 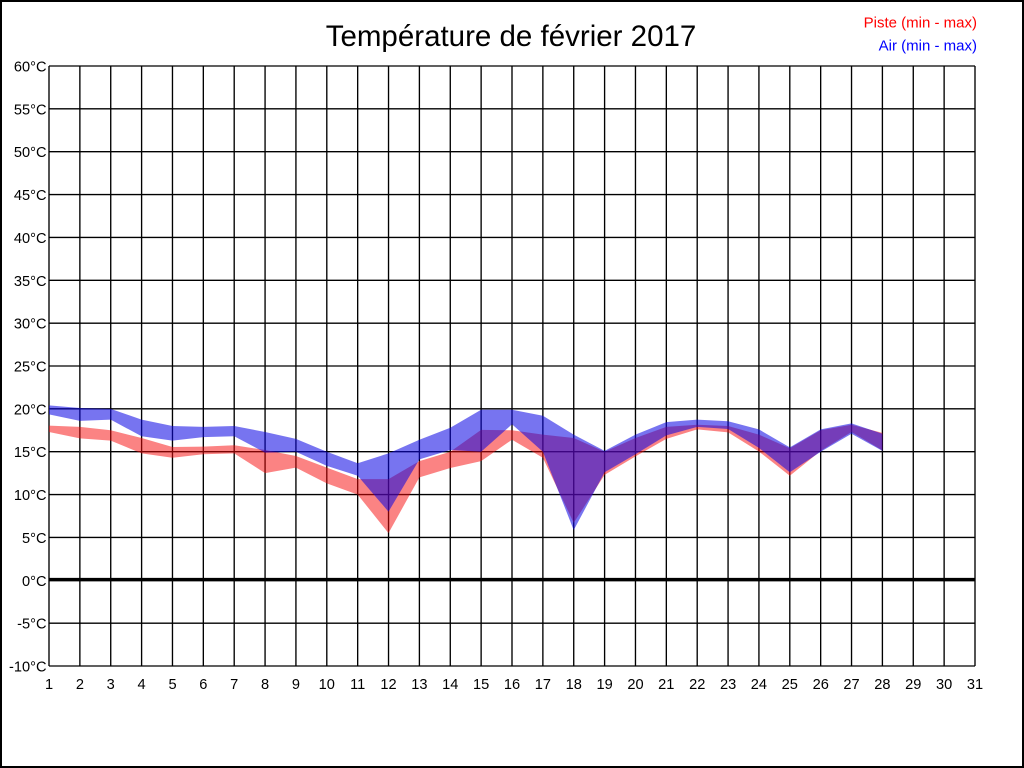 What do you see at coordinates (80, 685) in the screenshot?
I see `svg-text: 2` at bounding box center [80, 685].